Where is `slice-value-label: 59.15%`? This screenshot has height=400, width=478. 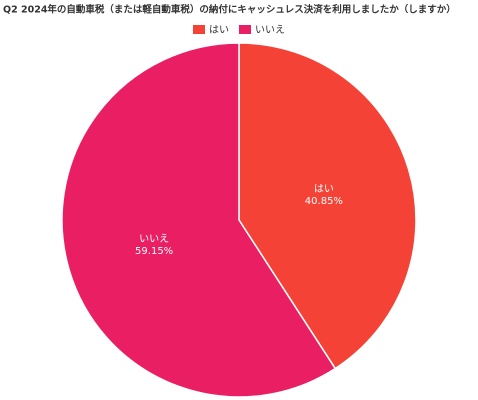 slice-value-label: 59.15% is located at coordinates (154, 251).